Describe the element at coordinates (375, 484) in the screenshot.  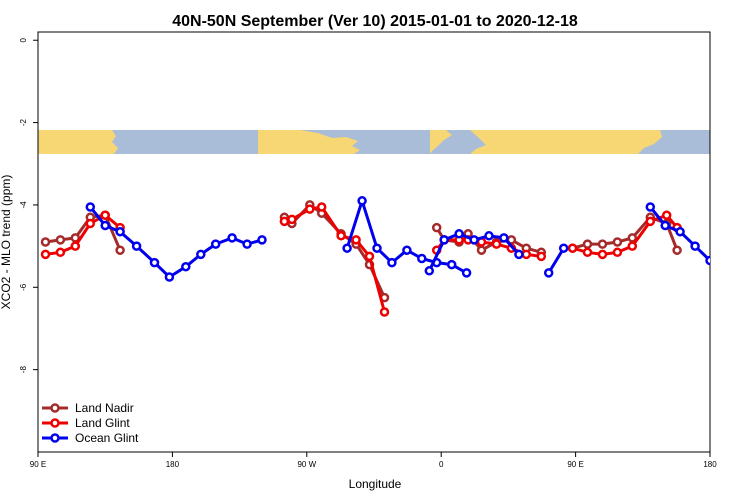
I see `x-axis-label: Longitude` at that location.